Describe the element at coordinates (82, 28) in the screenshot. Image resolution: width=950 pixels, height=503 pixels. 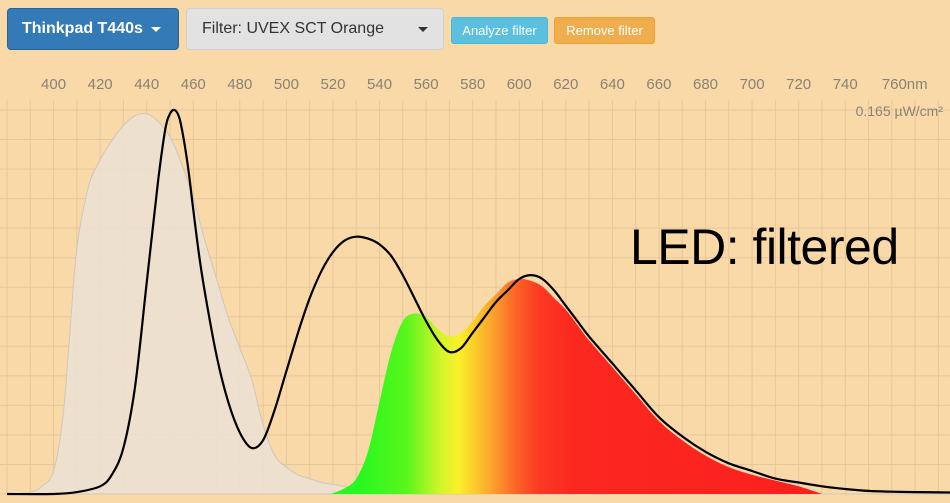
I see `device-dropdown-label: Thinkpad T440s` at that location.